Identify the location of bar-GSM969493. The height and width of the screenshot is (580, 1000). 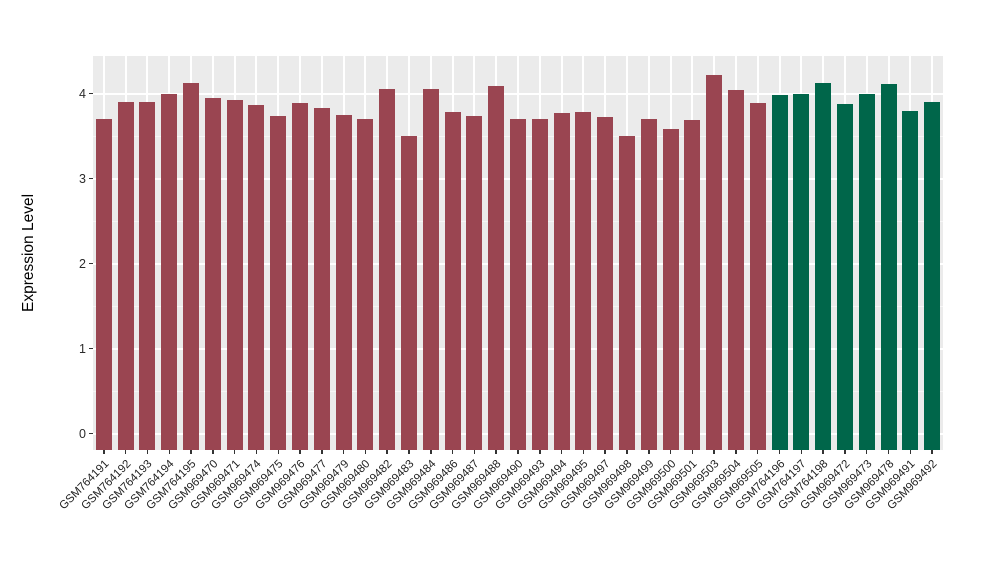
(539, 284).